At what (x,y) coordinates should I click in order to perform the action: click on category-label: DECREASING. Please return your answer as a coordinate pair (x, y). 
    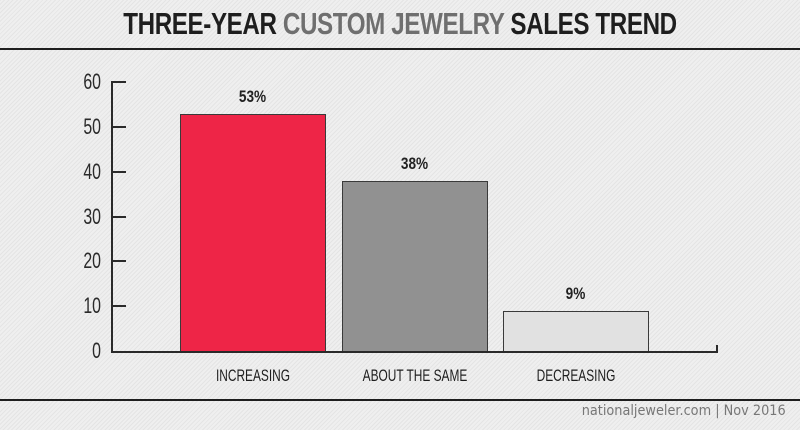
    Looking at the image, I should click on (576, 375).